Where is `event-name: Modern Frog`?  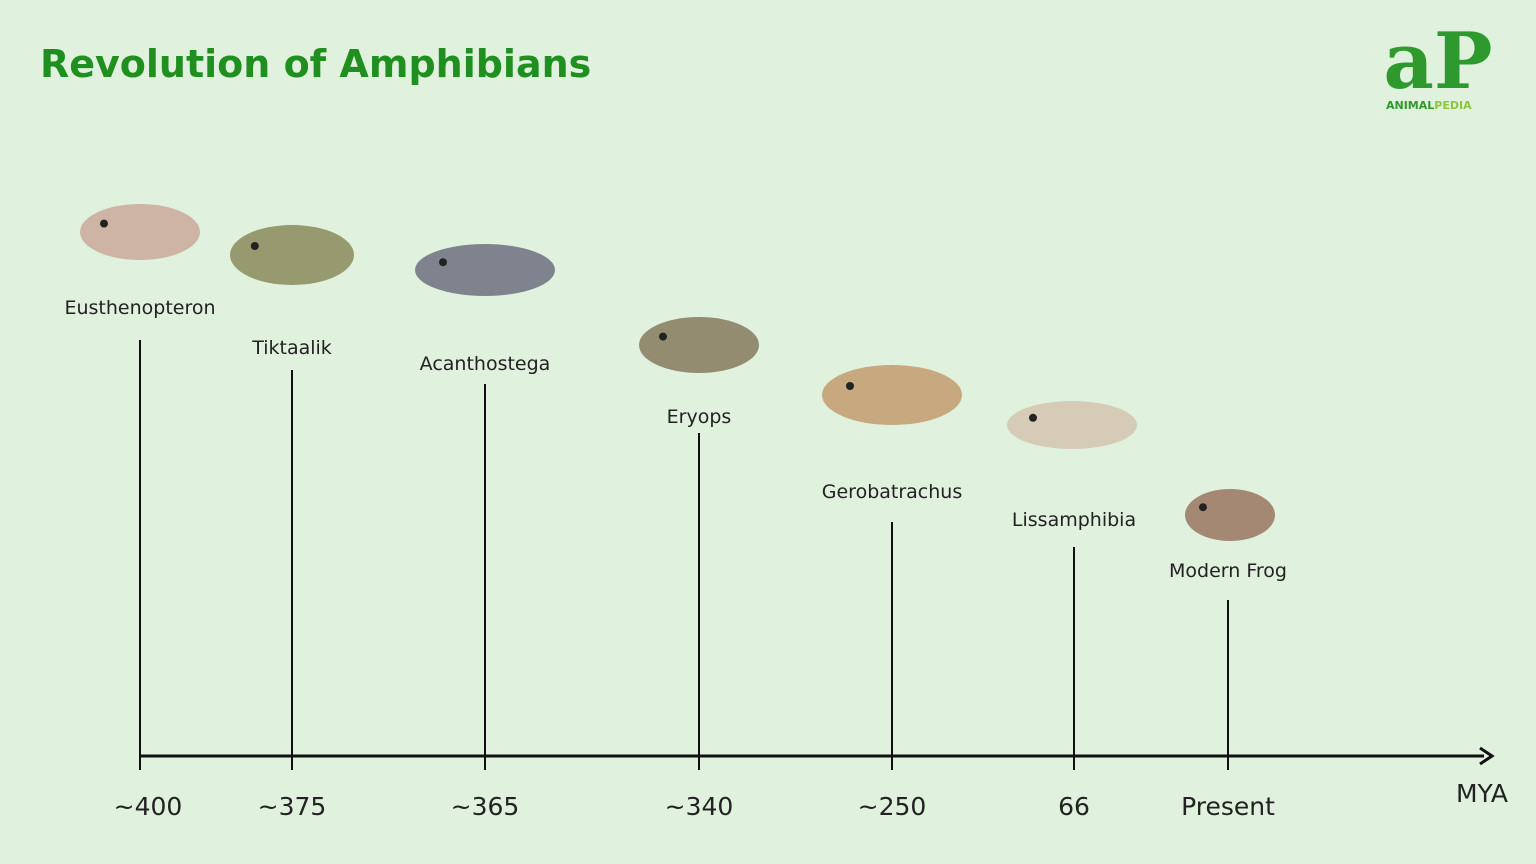
event-name: Modern Frog is located at coordinates (1228, 571).